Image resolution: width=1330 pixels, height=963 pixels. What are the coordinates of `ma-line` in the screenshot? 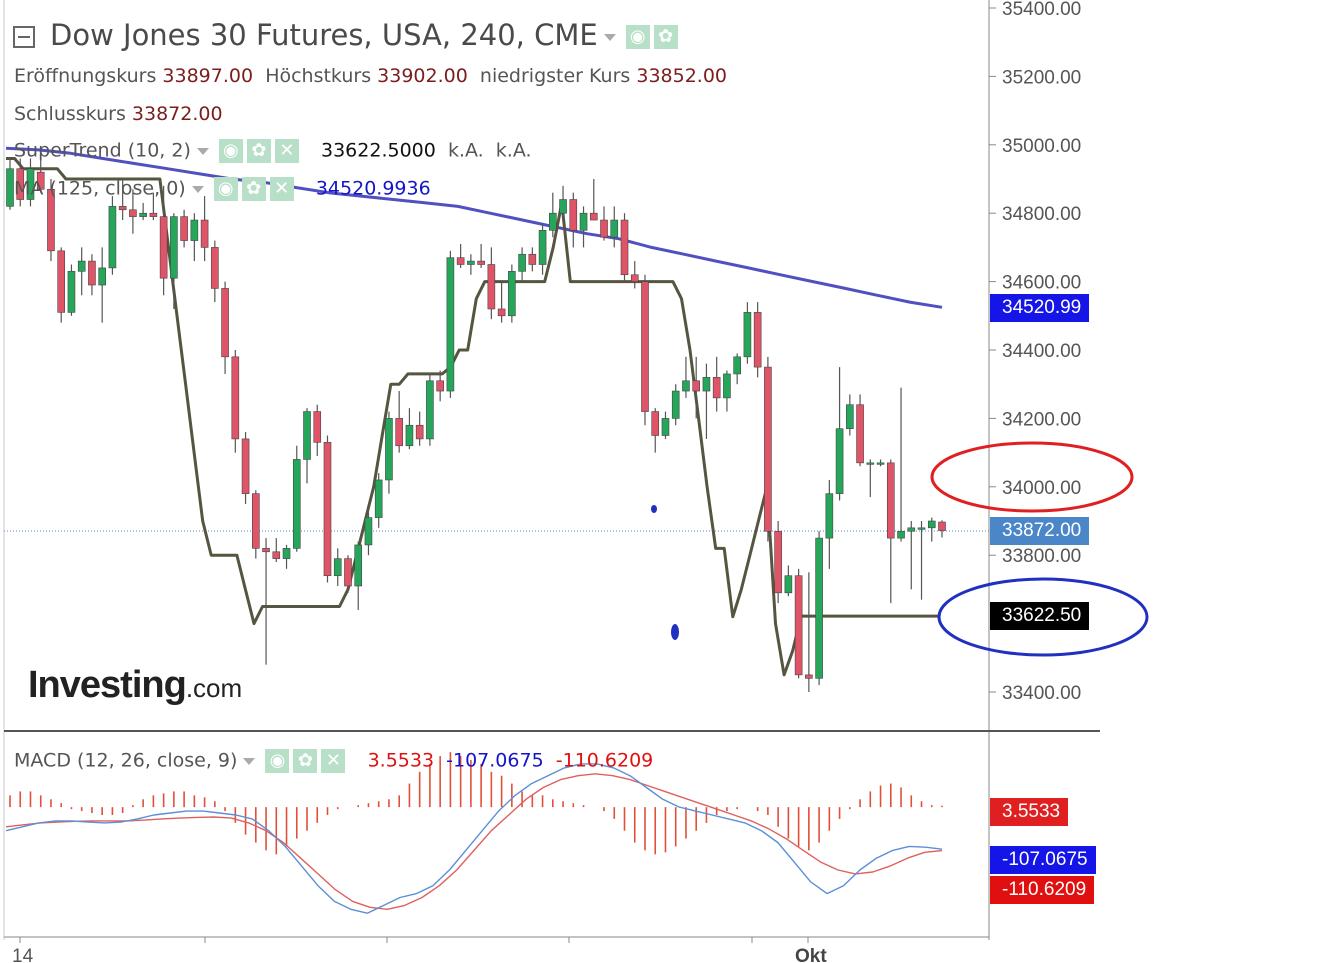 It's located at (474, 227).